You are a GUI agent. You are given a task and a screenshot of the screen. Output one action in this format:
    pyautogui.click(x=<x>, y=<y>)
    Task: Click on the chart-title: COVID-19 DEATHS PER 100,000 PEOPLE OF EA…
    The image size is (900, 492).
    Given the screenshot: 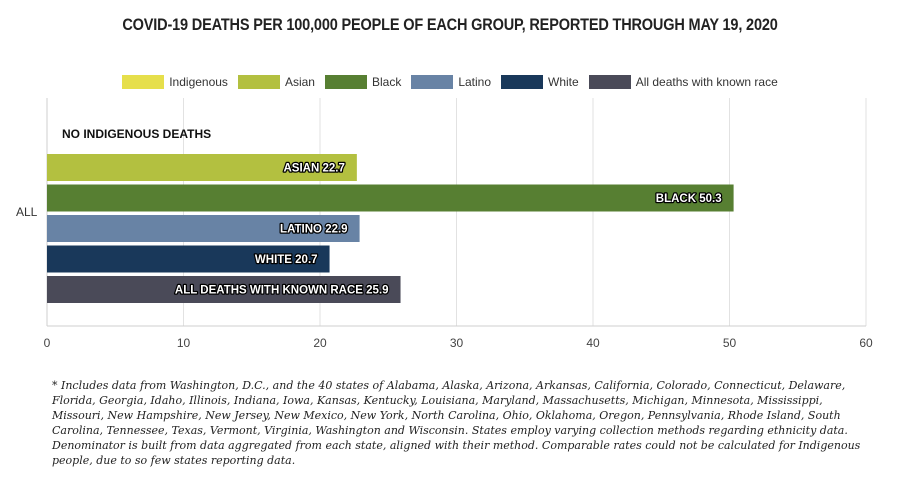 What is the action you would take?
    pyautogui.click(x=450, y=25)
    